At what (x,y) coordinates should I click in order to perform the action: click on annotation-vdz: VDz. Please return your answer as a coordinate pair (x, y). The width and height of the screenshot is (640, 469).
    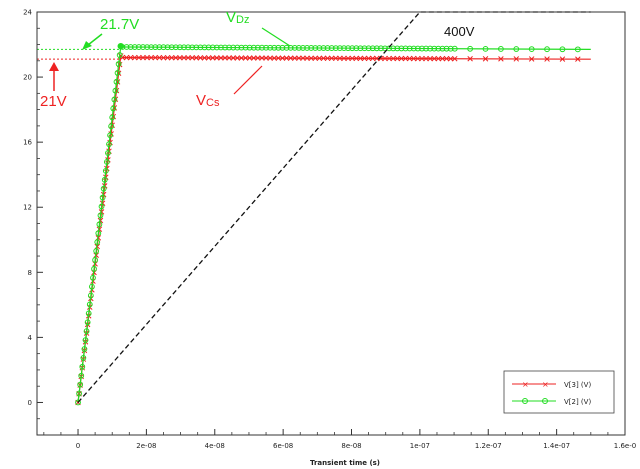
    Looking at the image, I should click on (237, 17).